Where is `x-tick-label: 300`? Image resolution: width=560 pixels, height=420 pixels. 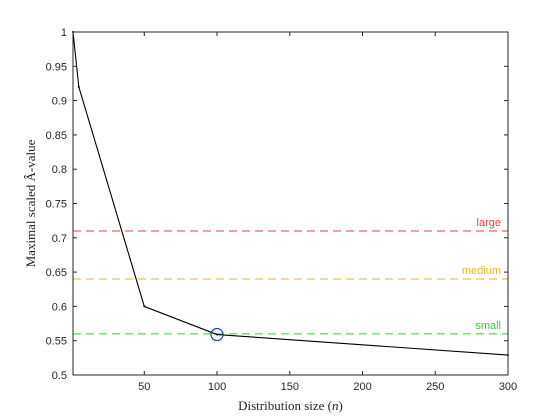 x-tick-label: 300 is located at coordinates (508, 387).